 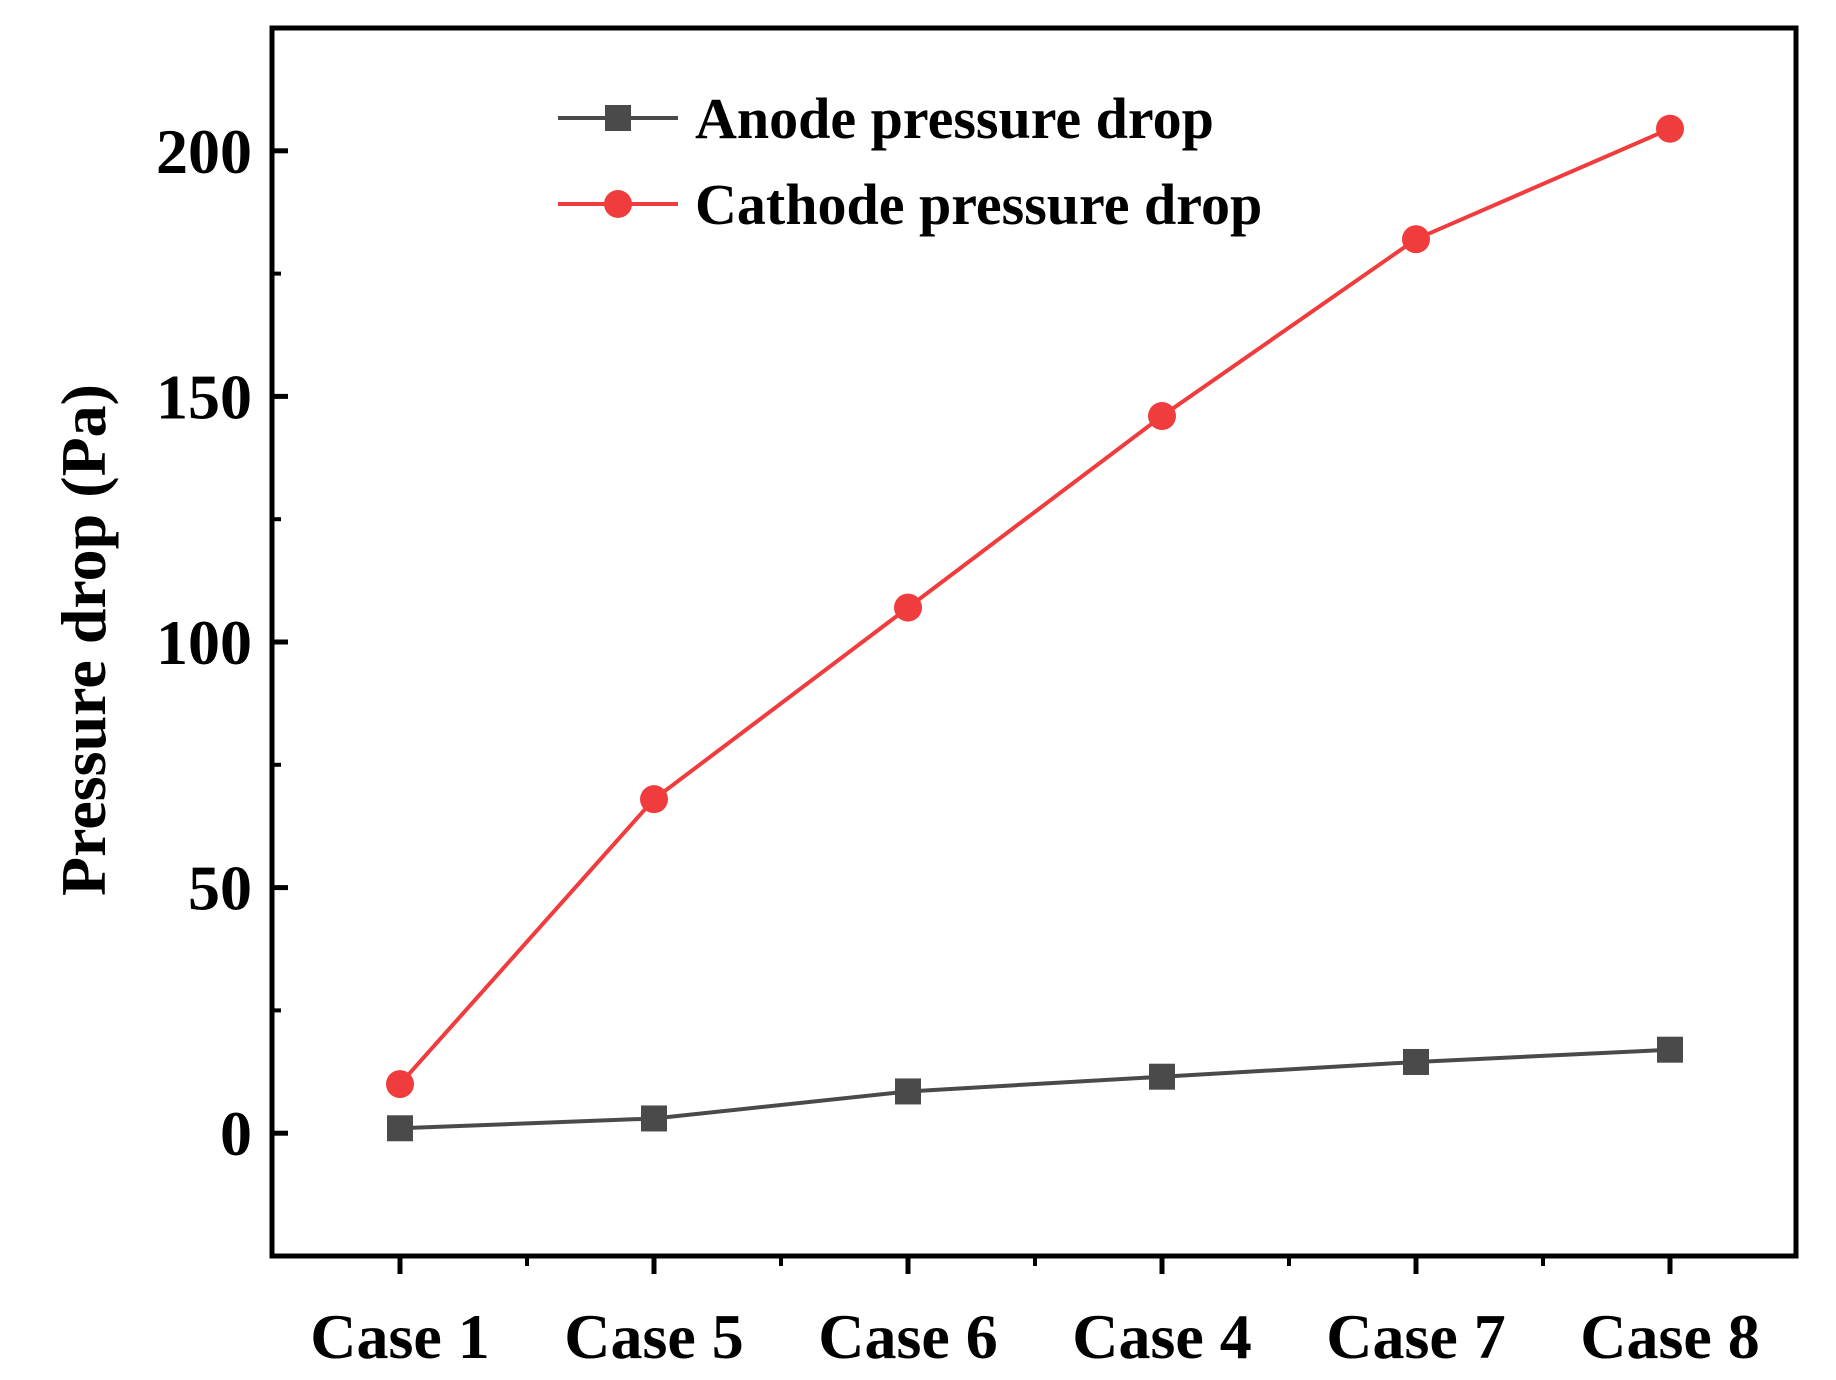 What do you see at coordinates (204, 396) in the screenshot?
I see `y-tick-label: 150` at bounding box center [204, 396].